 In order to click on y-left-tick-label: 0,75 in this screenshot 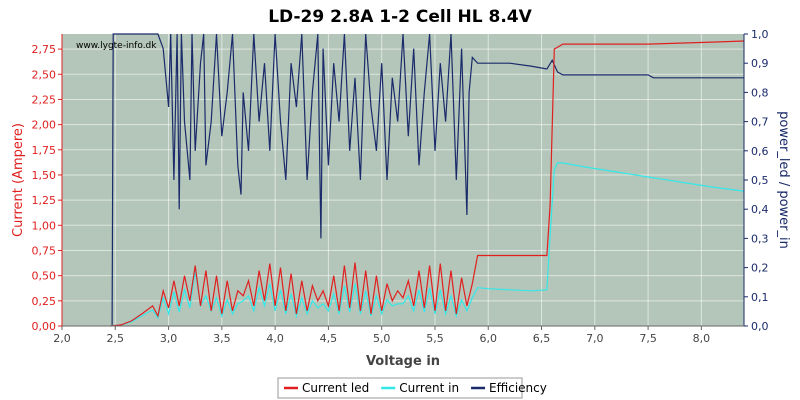, I will do `click(44, 250)`.